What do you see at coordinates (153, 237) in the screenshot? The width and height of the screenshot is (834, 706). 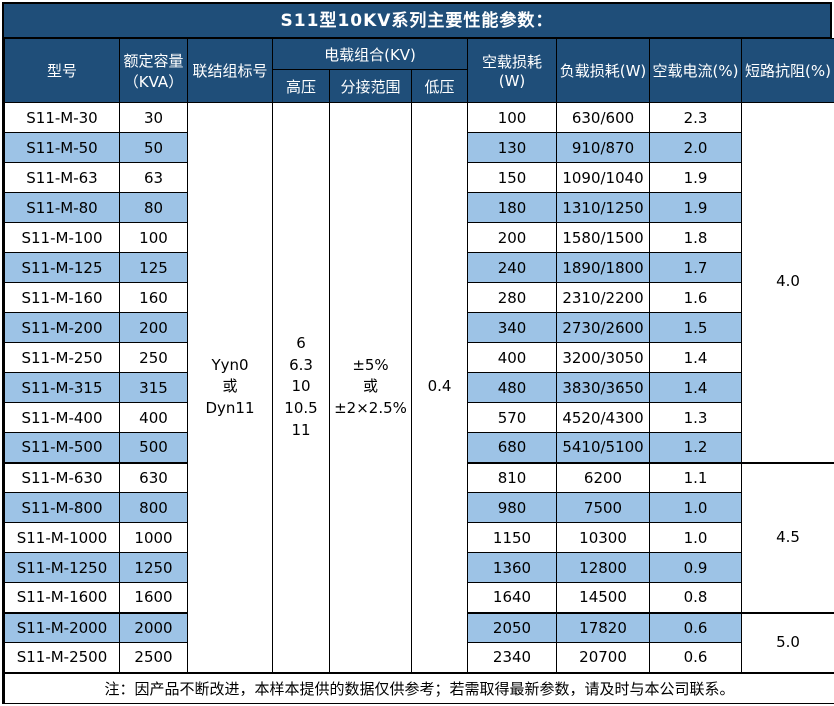 I see `cell-capacity: 100` at bounding box center [153, 237].